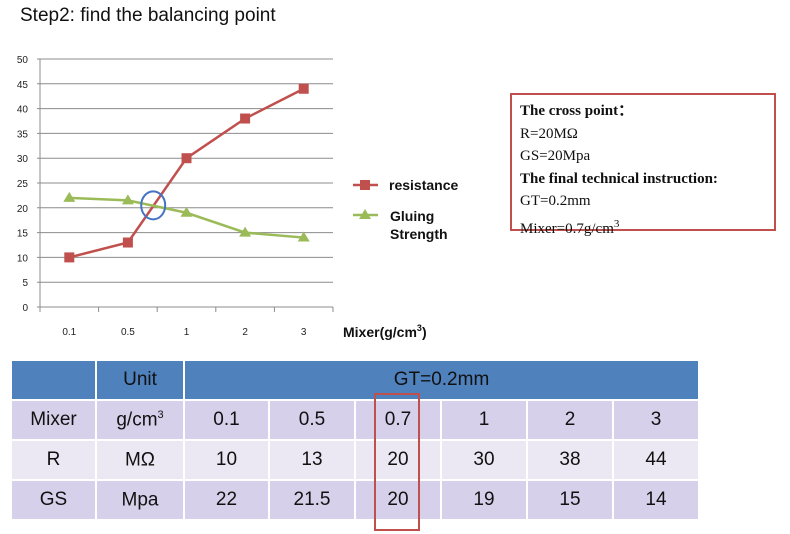  What do you see at coordinates (567, 228) in the screenshot?
I see `info-mixer-text: Mixer=0.7g/cm` at bounding box center [567, 228].